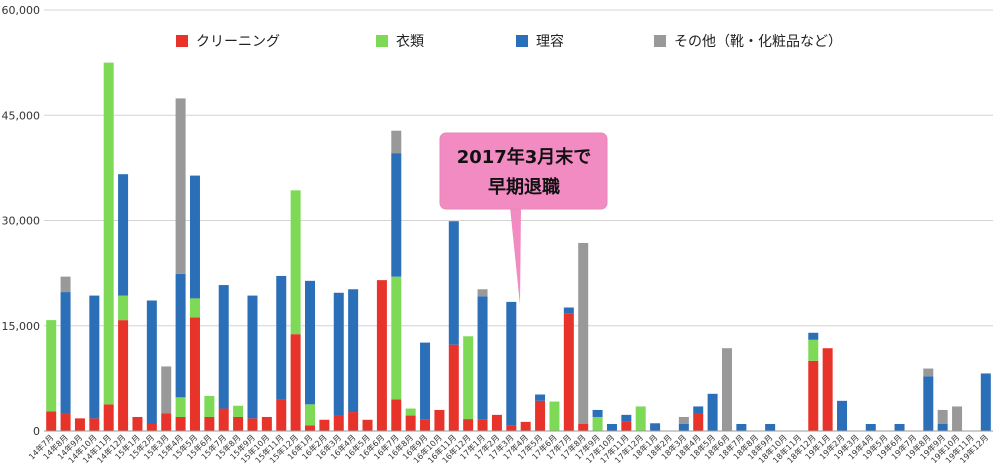 This screenshot has width=1000, height=472. What do you see at coordinates (410, 42) in the screenshot?
I see `legend-label: 衣類` at bounding box center [410, 42].